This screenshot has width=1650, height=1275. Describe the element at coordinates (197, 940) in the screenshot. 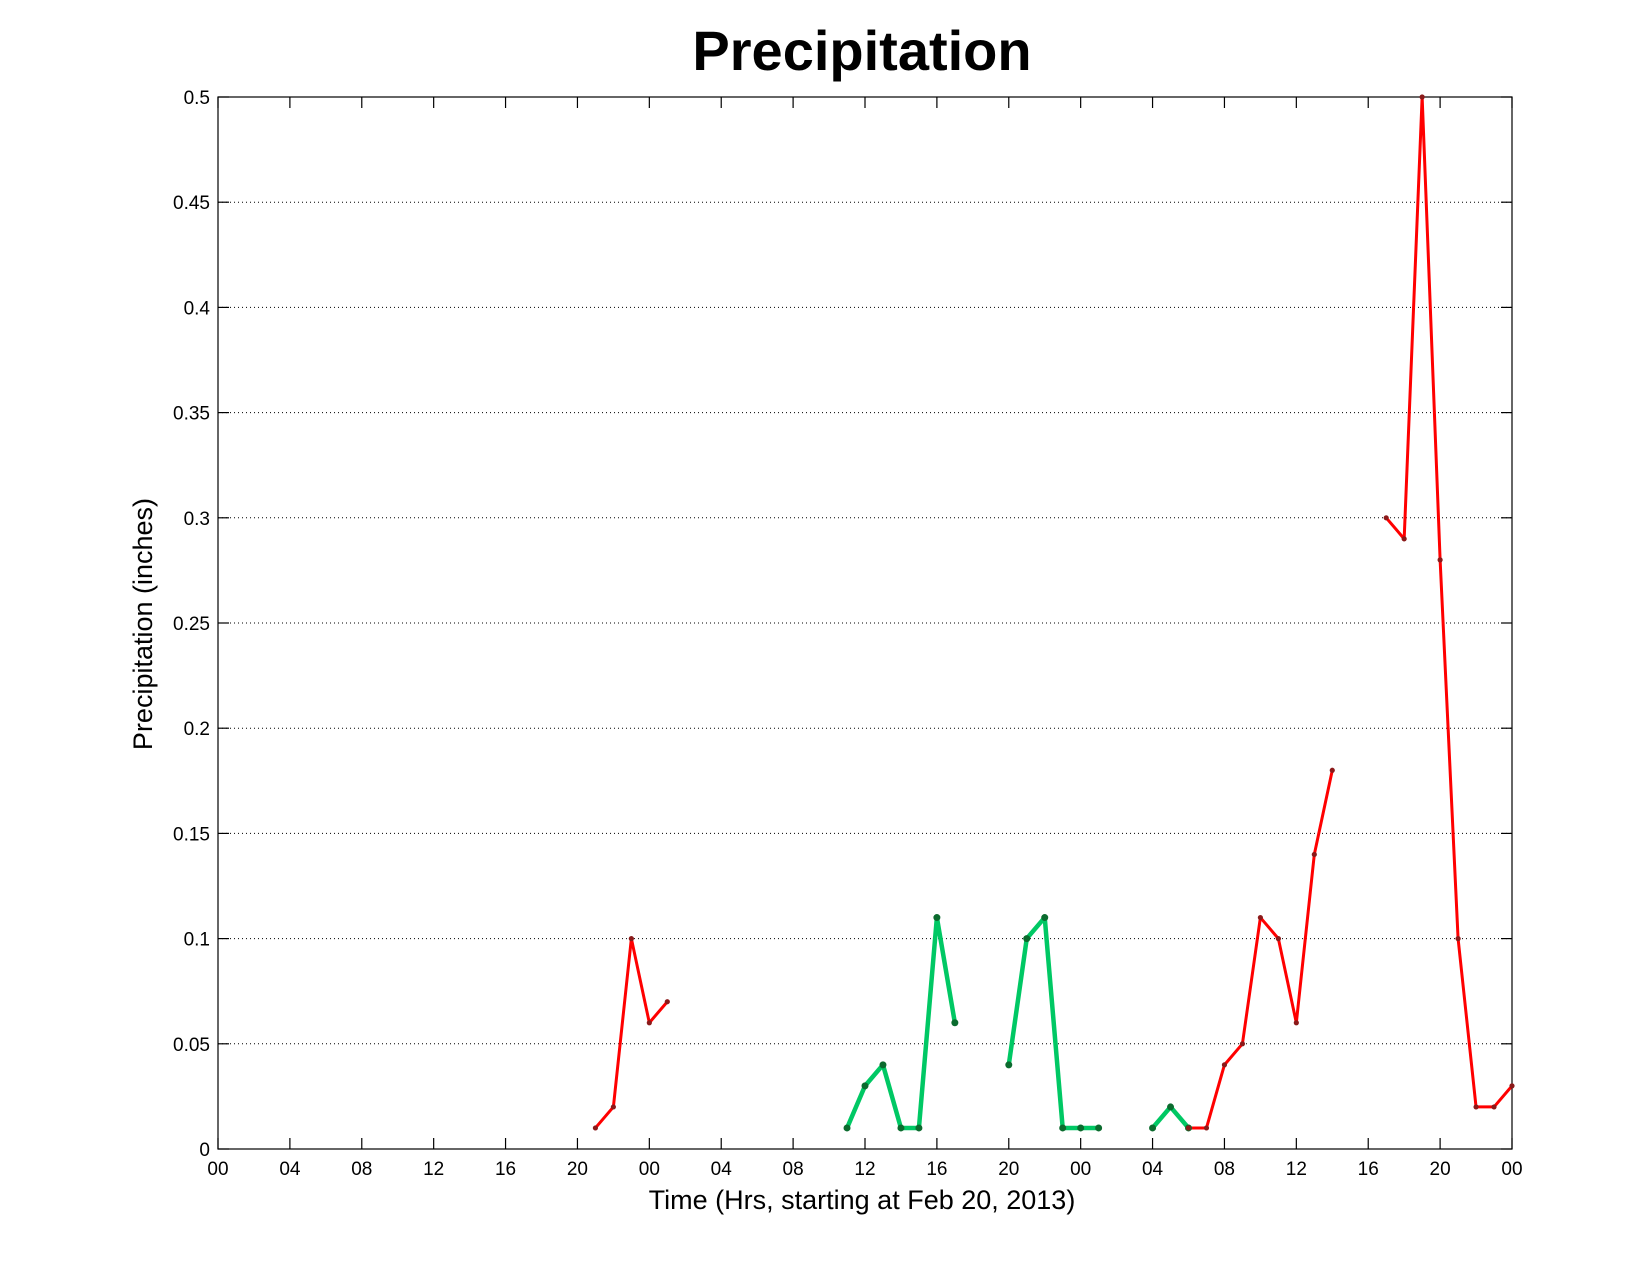

I see `y-tick-label: 0.1` at that location.